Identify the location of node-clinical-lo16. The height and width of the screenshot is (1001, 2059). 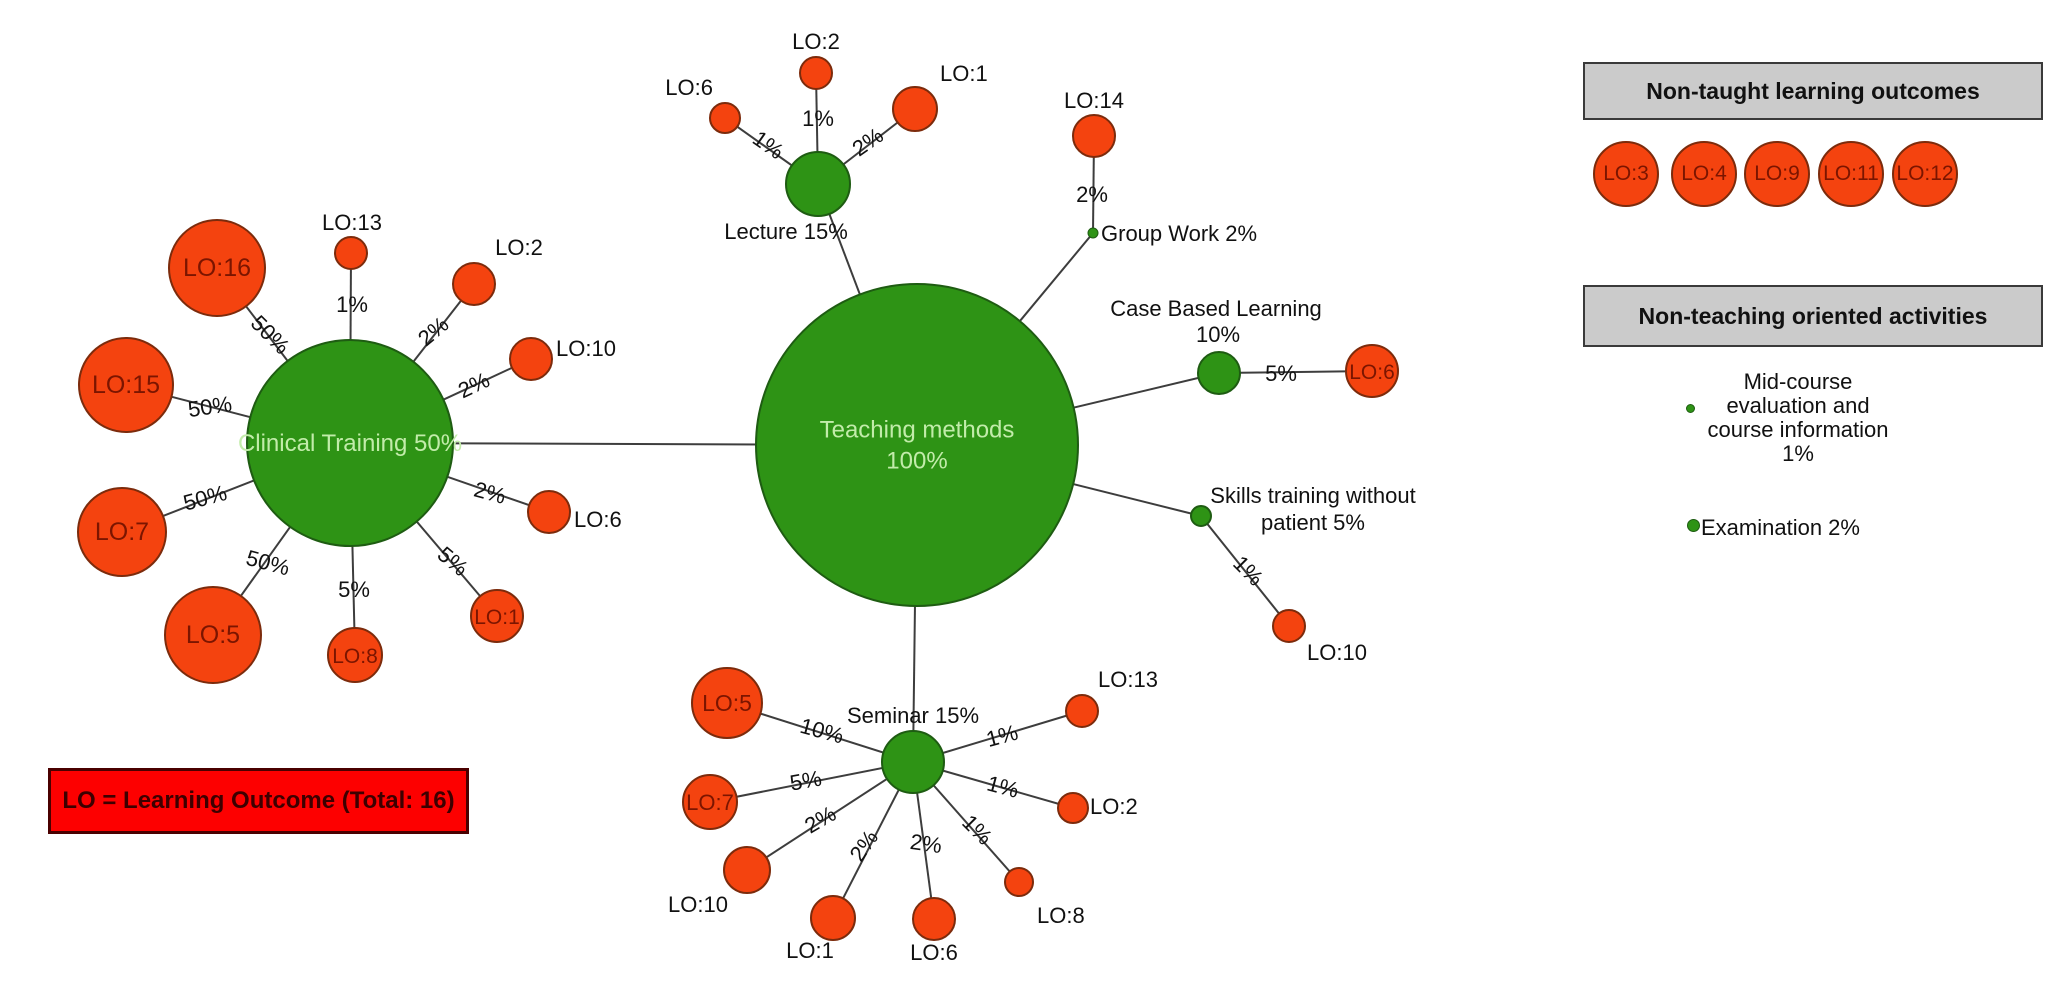
(217, 268).